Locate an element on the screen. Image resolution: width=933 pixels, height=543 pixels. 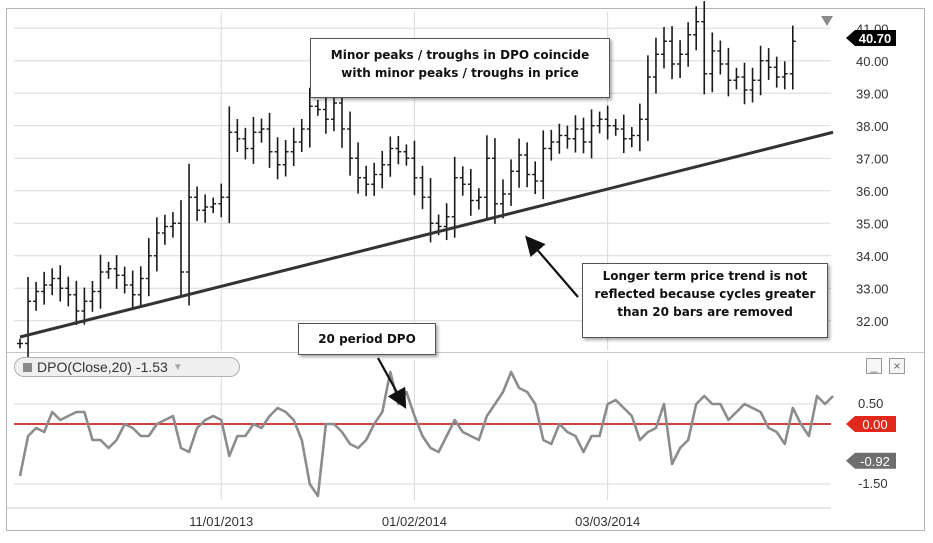
last-value-label: -0.92 is located at coordinates (875, 461).